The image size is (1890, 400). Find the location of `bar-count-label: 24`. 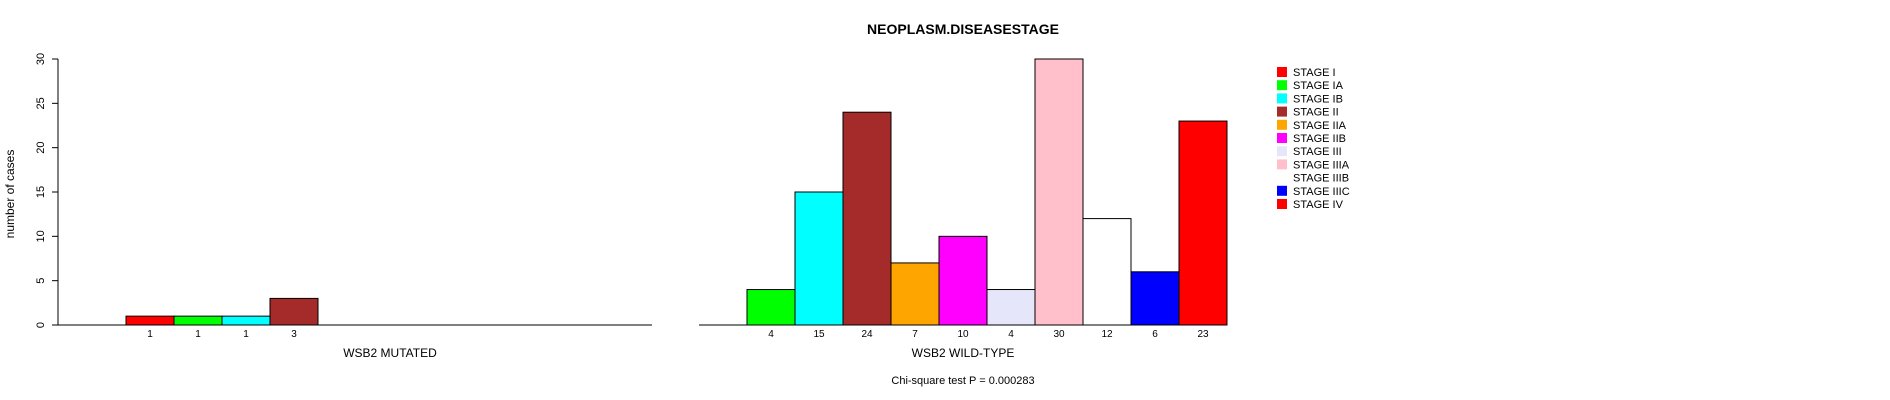

bar-count-label: 24 is located at coordinates (867, 334).